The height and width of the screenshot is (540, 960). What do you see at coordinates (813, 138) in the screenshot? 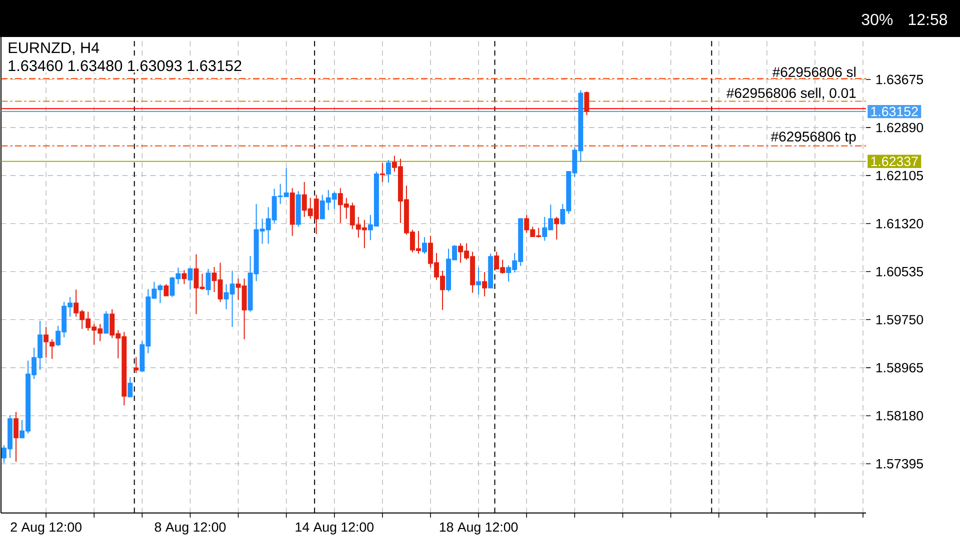
I see `ref-line-label: #62956806 tp` at bounding box center [813, 138].